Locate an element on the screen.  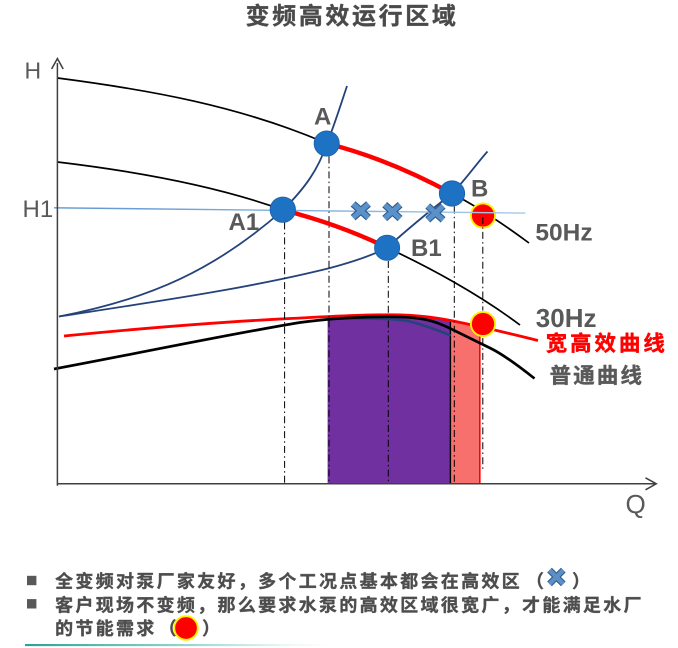
svg-text: A1 is located at coordinates (244, 222).